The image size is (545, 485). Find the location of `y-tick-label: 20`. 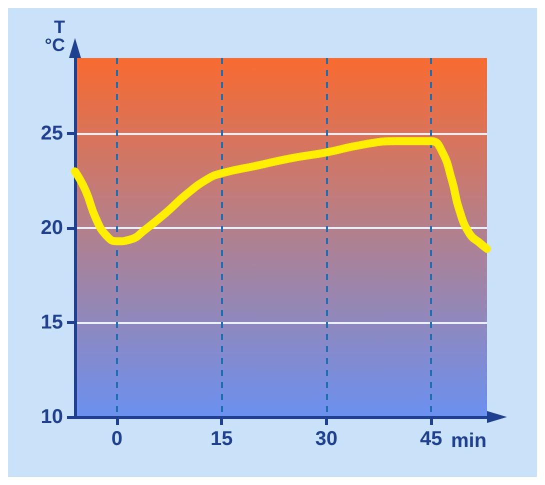

y-tick-label: 20 is located at coordinates (51, 228).